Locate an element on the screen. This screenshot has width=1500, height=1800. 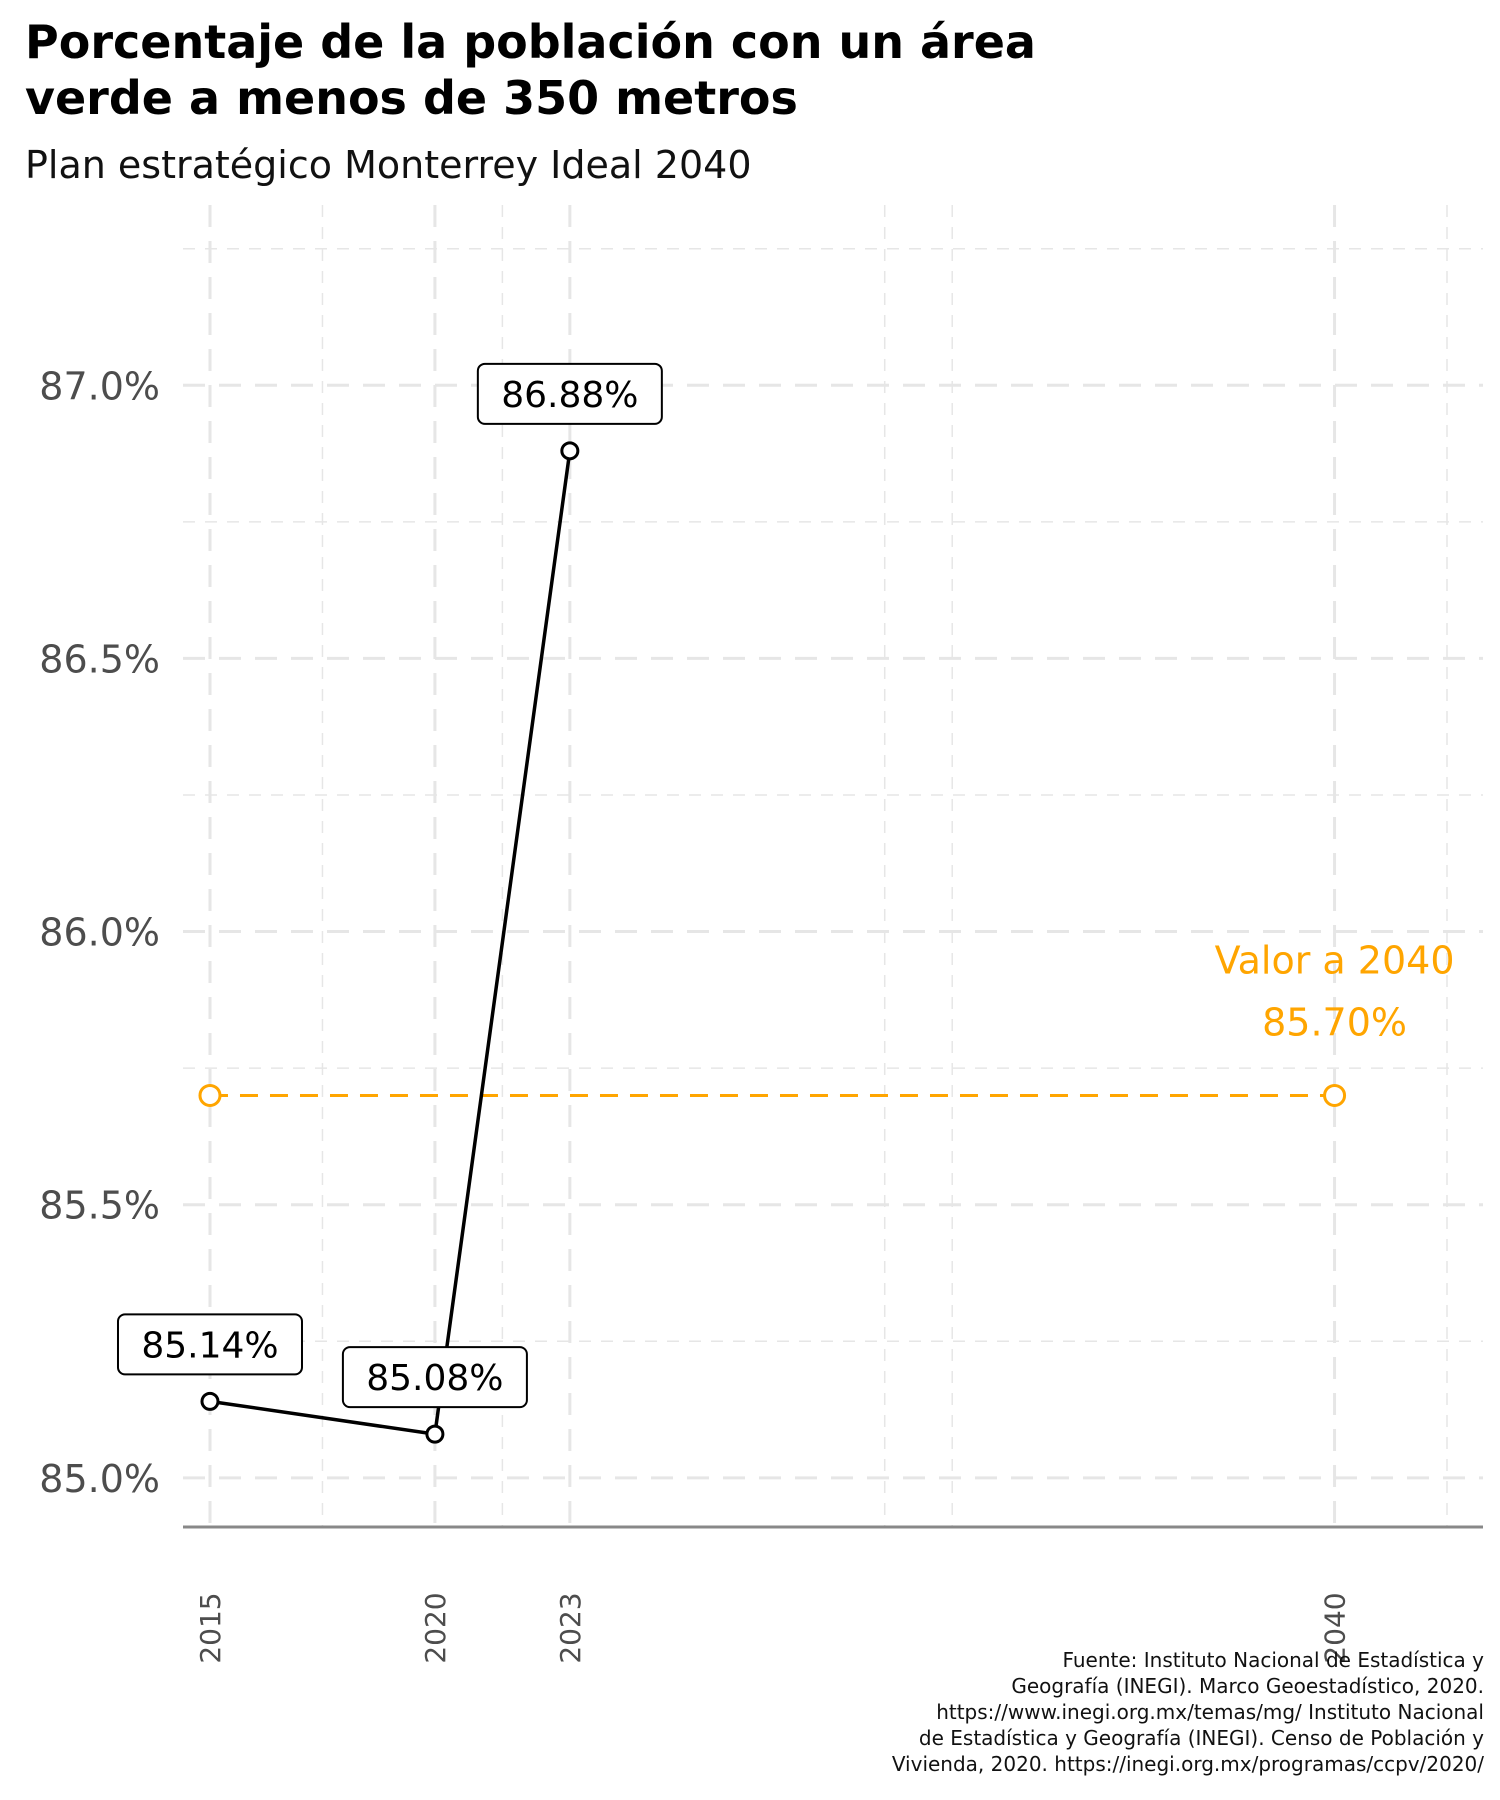
data-series is located at coordinates (390, 942).